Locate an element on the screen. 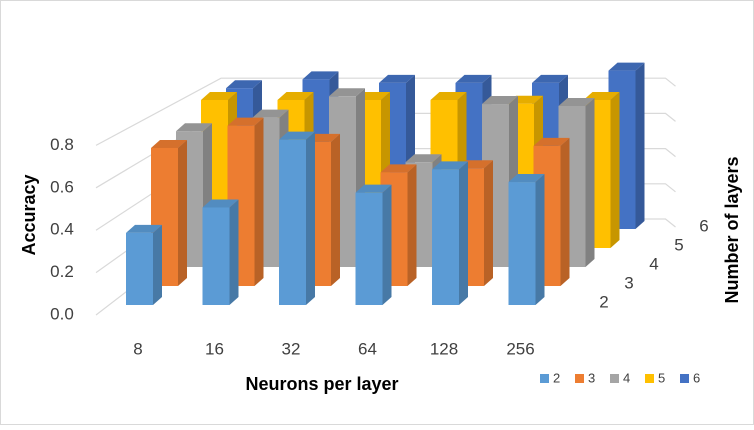  legend-label: 6 is located at coordinates (696, 377).